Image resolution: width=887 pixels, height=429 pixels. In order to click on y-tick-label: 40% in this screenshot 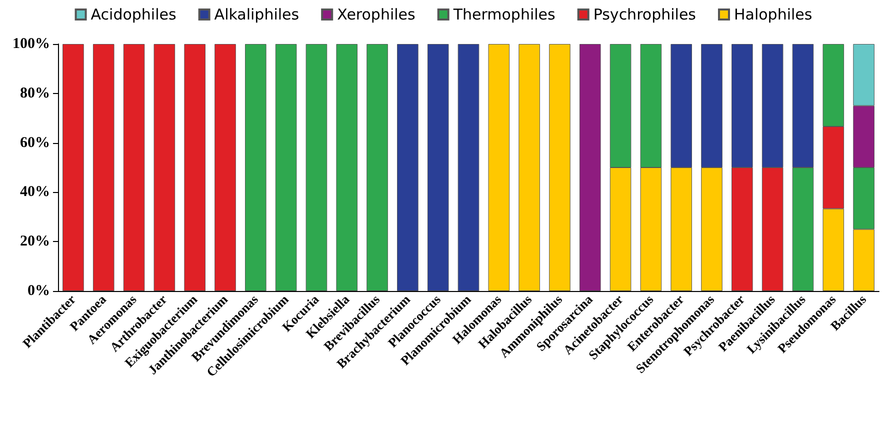, I will do `click(35, 192)`.